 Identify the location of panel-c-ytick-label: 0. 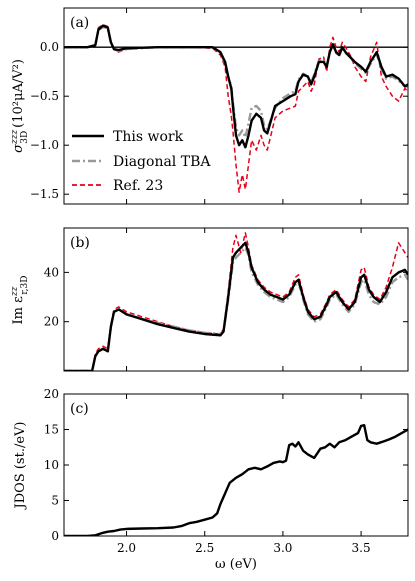
(55, 536).